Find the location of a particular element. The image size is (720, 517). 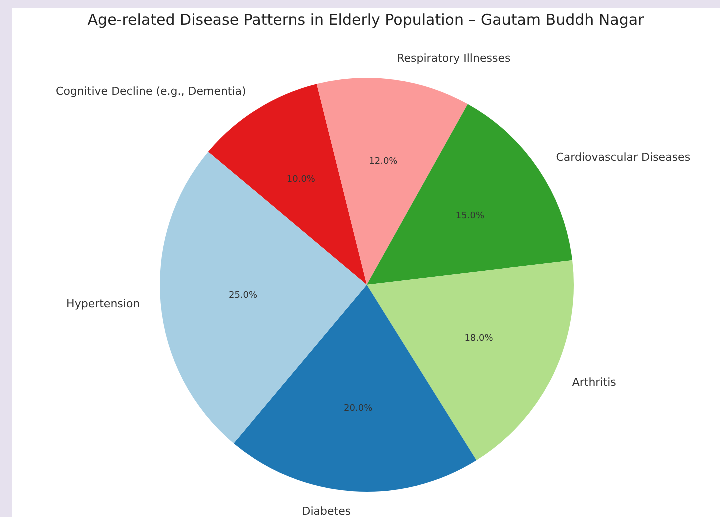

data-label: 10.0% is located at coordinates (301, 180).